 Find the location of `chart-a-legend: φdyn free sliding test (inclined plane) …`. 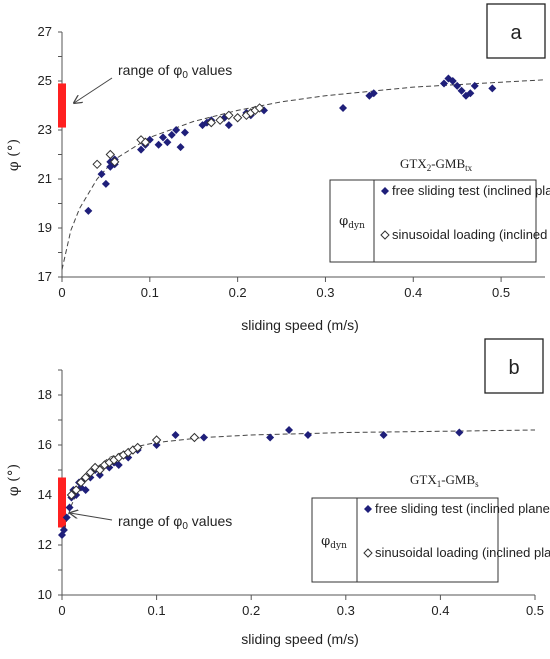

chart-a-legend: φdyn free sliding test (inclined plane) … is located at coordinates (439, 221).